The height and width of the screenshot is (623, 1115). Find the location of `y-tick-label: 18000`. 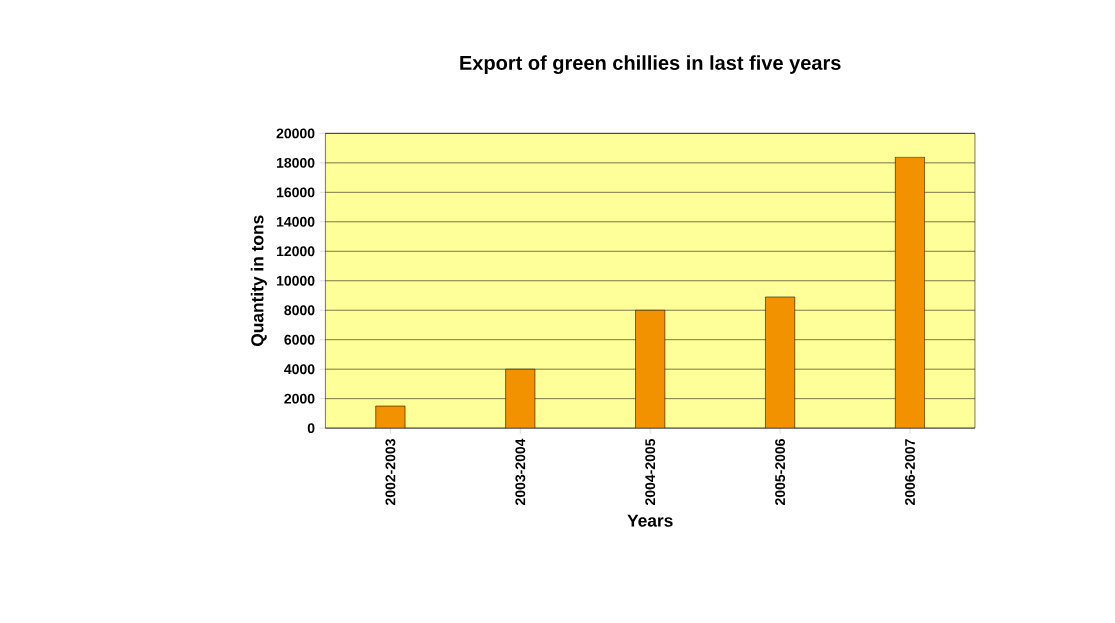

y-tick-label: 18000 is located at coordinates (295, 162).